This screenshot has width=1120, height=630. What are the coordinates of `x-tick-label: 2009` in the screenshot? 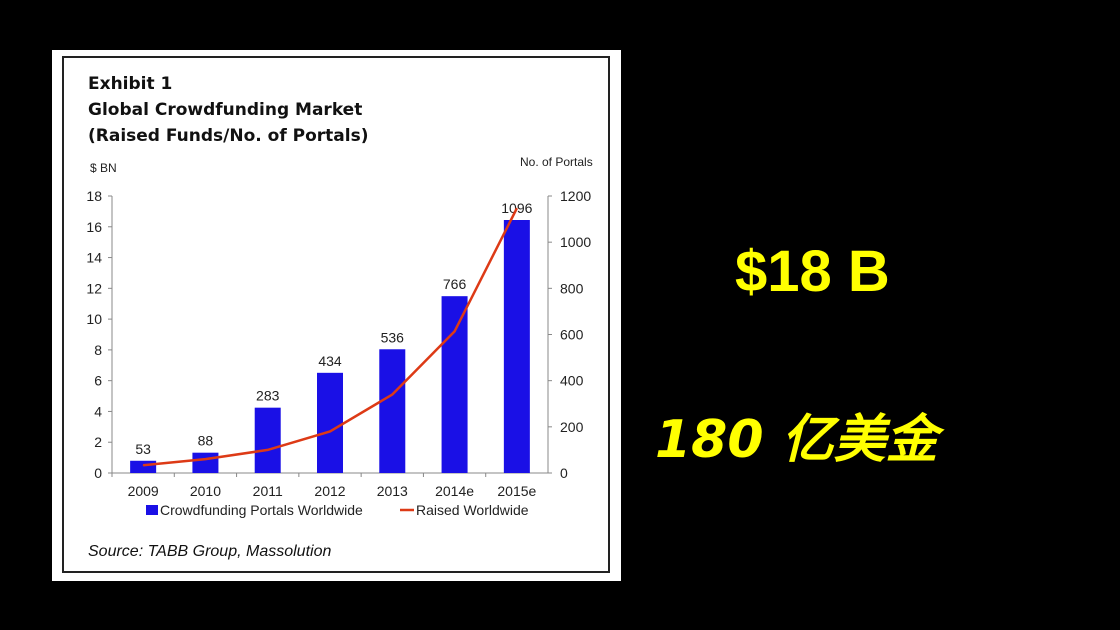 It's located at (143, 491).